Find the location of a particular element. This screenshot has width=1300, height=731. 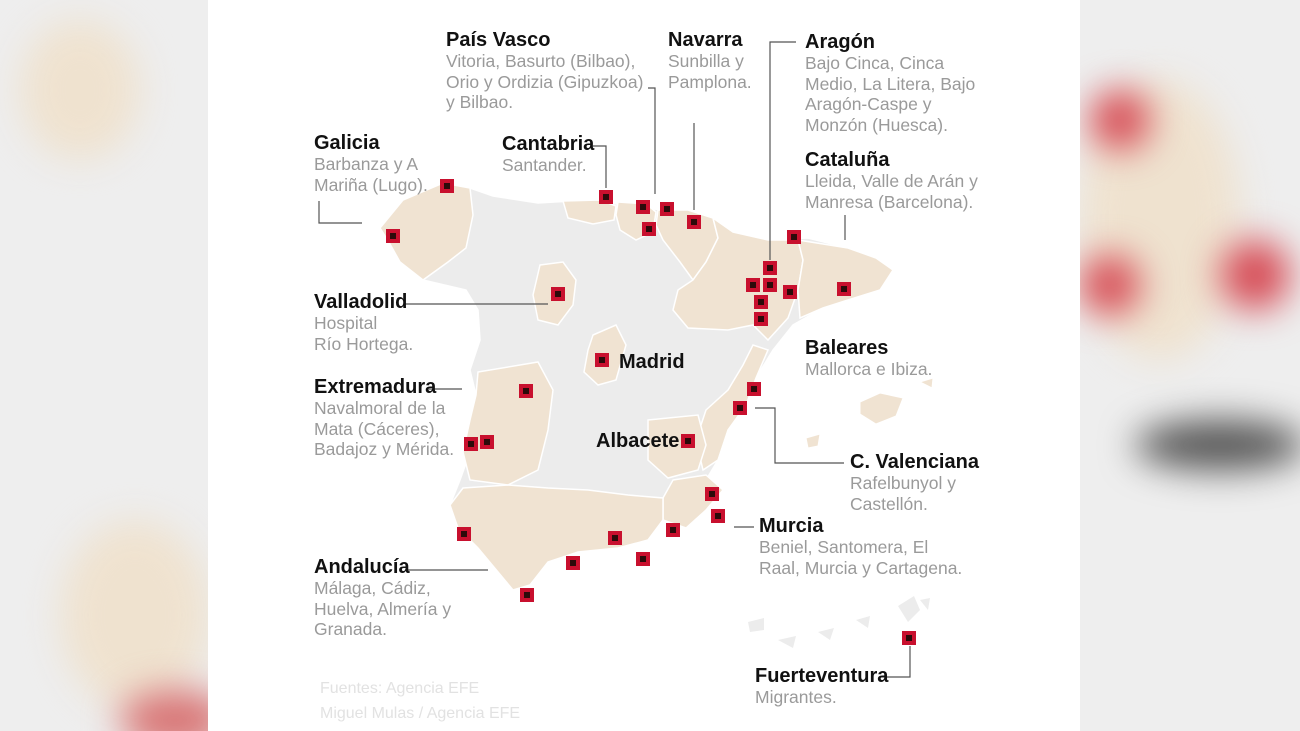

region-description: Barbanza y A Mariña (Lugo). is located at coordinates (371, 174).